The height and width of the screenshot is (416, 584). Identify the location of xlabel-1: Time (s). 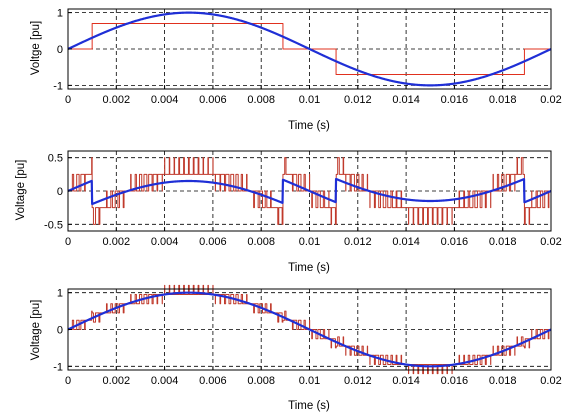
(309, 126).